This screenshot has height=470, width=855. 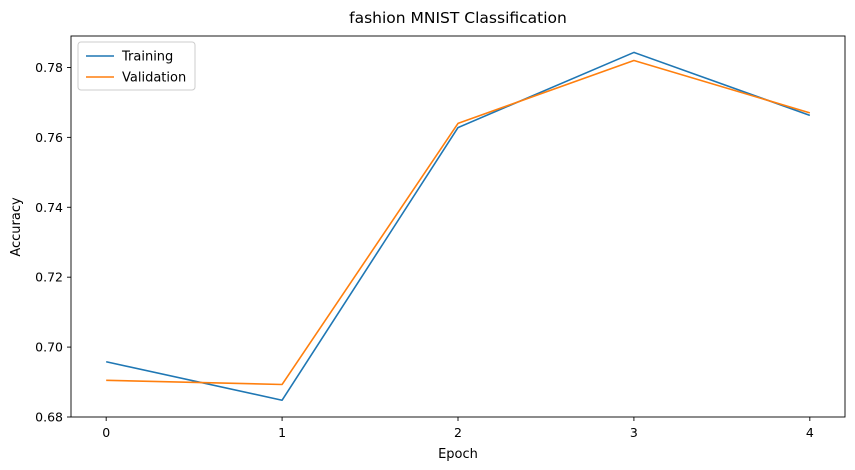 I want to click on x-tick-label: 2, so click(x=458, y=432).